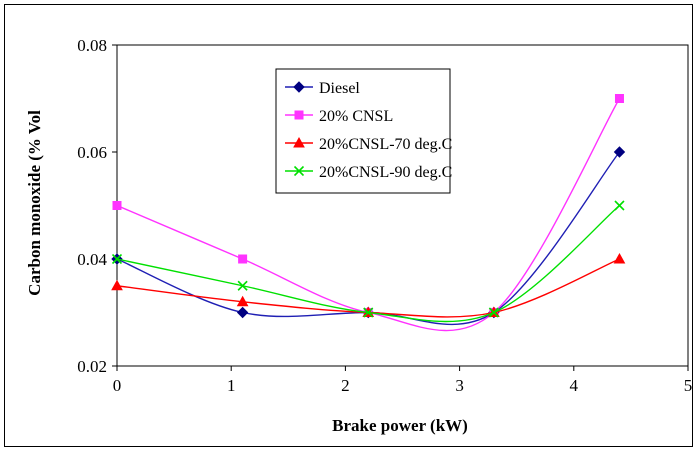 This screenshot has width=699, height=452. Describe the element at coordinates (459, 385) in the screenshot. I see `x-tick-label: 3` at that location.